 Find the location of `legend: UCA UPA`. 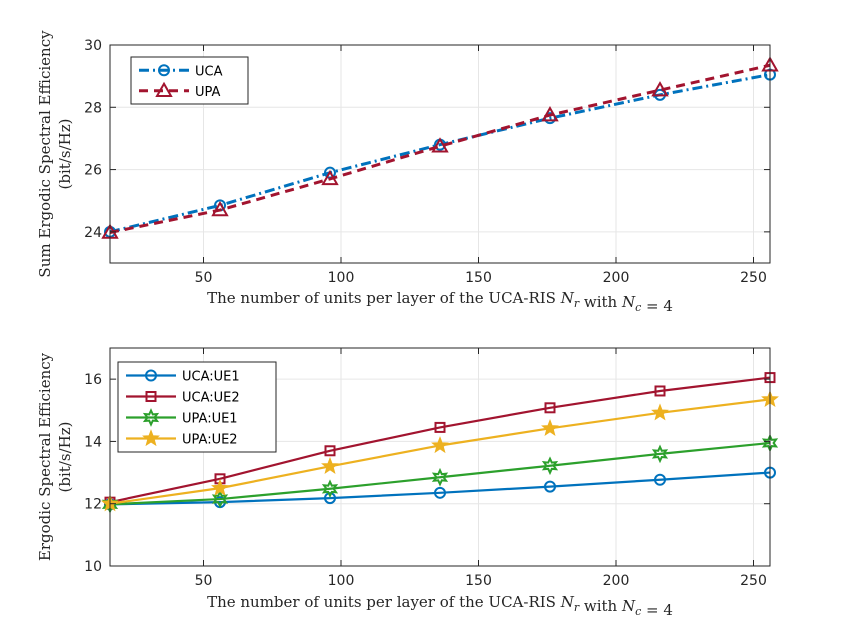

legend: UCA UPA is located at coordinates (189, 80).